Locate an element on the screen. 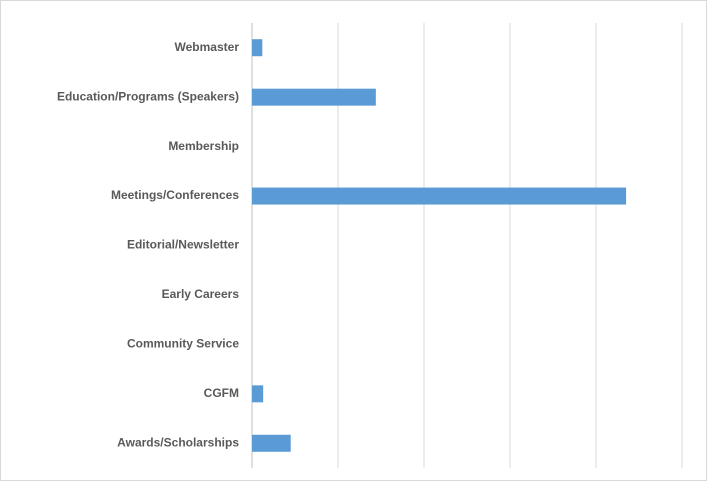 Image resolution: width=707 pixels, height=486 pixels. y-tick-label: Webmaster is located at coordinates (207, 47).